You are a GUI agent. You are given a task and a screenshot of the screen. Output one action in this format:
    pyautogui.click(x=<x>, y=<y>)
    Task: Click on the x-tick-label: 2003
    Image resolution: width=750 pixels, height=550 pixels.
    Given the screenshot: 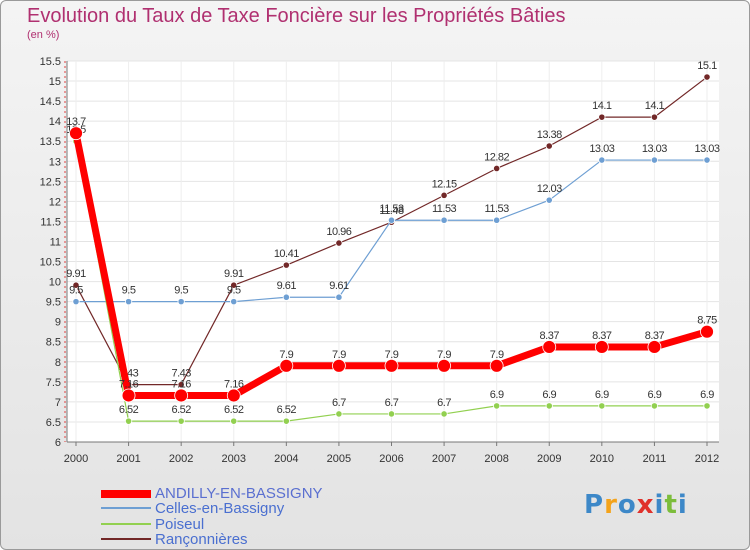 What is the action you would take?
    pyautogui.click(x=234, y=459)
    